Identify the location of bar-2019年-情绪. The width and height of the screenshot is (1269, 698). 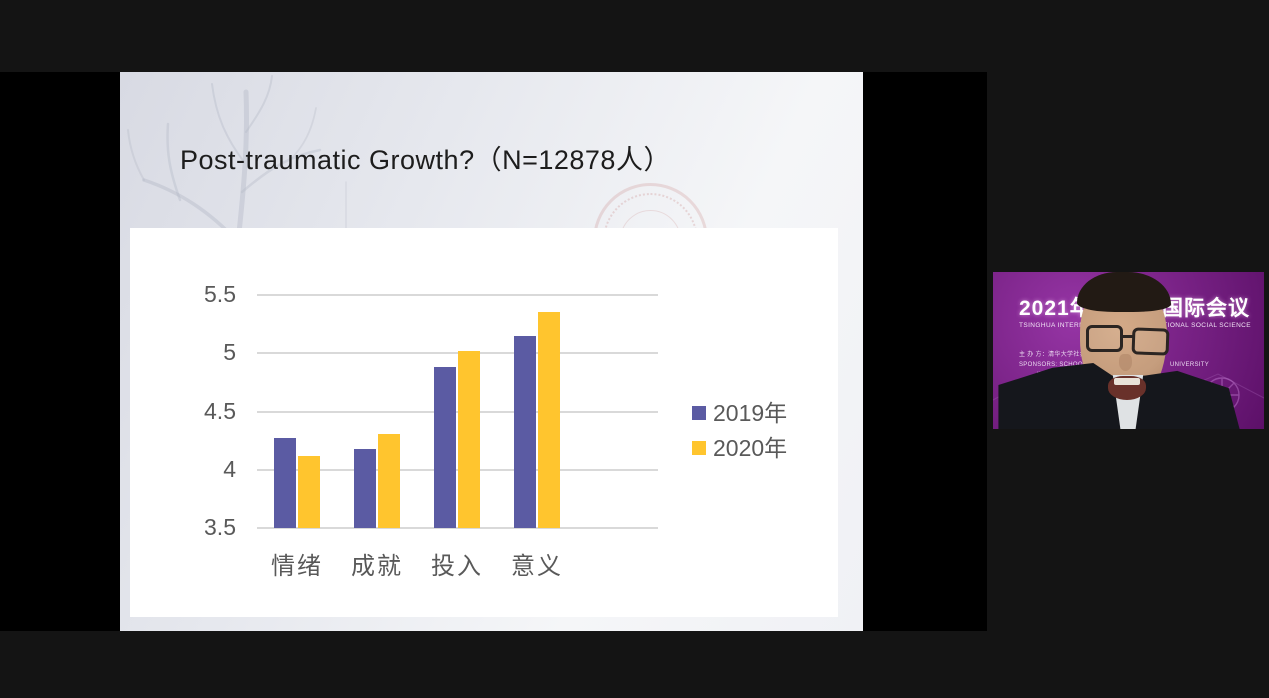
(285, 483).